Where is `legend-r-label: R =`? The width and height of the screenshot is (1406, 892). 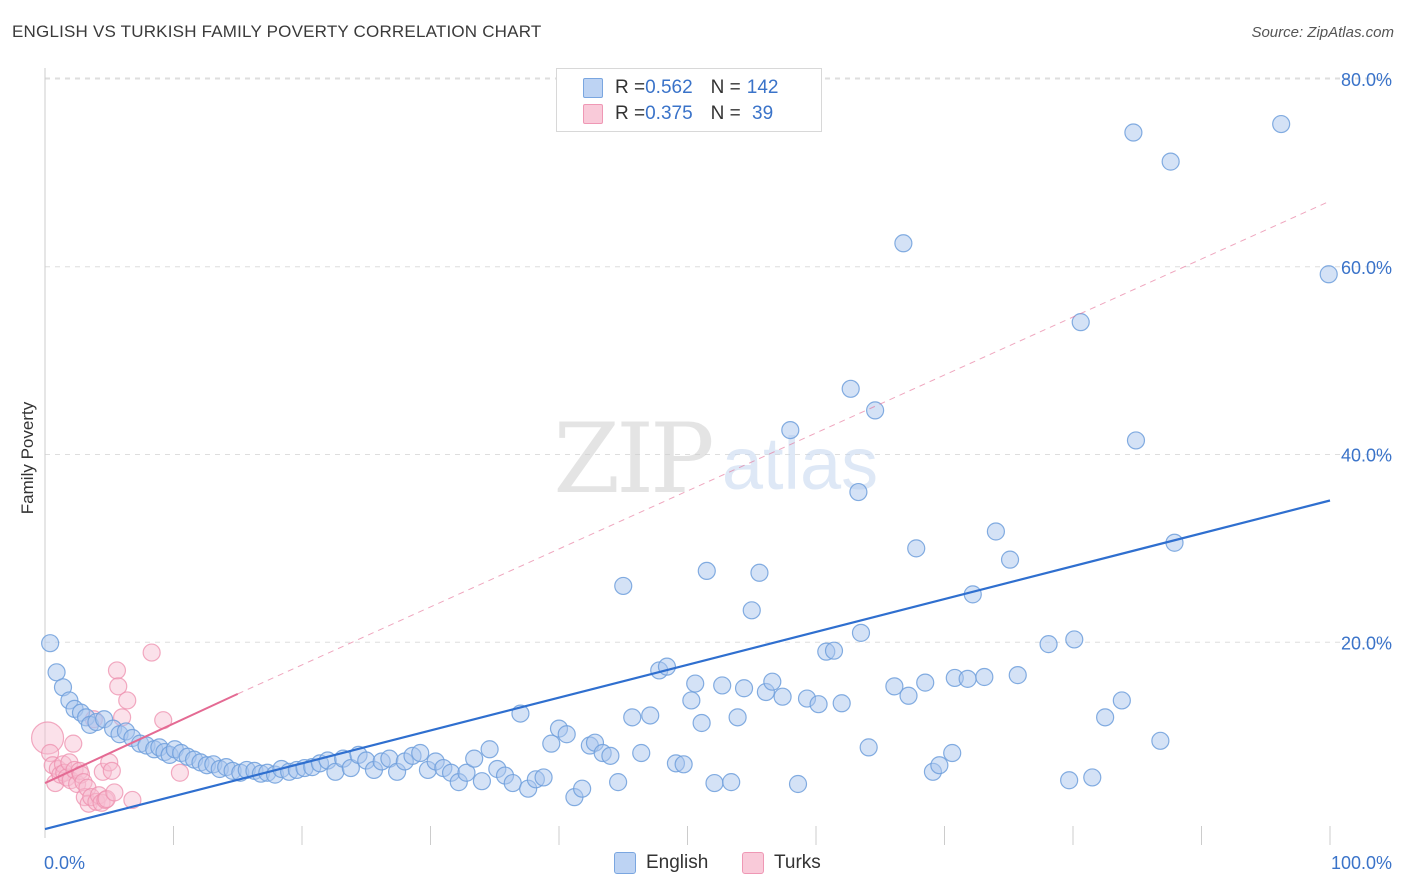
legend-r-label: R = is located at coordinates (630, 87).